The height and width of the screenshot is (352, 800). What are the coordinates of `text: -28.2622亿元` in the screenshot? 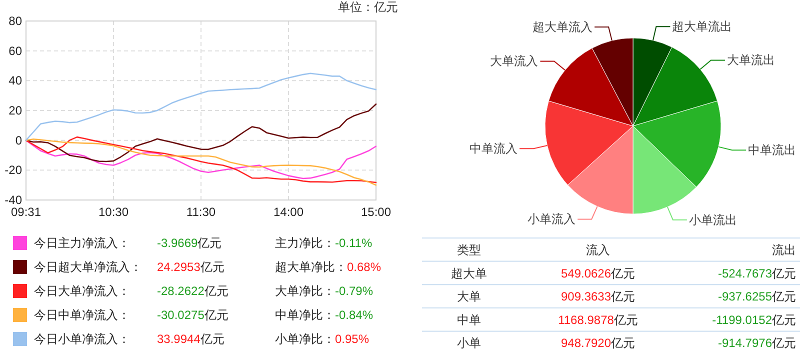 It's located at (192, 291).